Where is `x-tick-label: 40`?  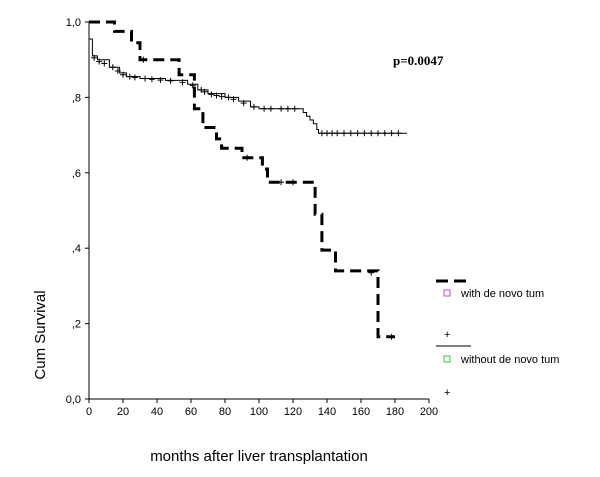 x-tick-label: 40 is located at coordinates (157, 412).